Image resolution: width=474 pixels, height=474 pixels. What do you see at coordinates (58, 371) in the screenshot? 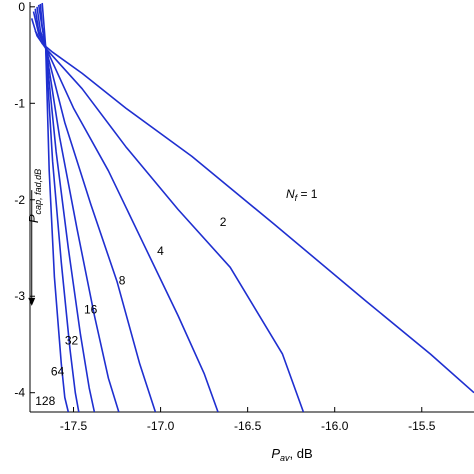
I see `curve-label: 64` at bounding box center [58, 371].